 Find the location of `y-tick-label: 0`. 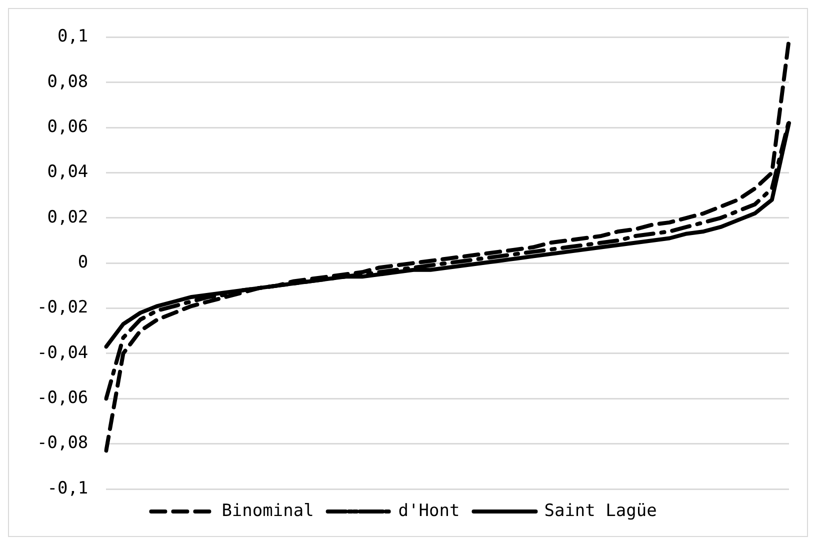

y-tick-label: 0 is located at coordinates (83, 262).